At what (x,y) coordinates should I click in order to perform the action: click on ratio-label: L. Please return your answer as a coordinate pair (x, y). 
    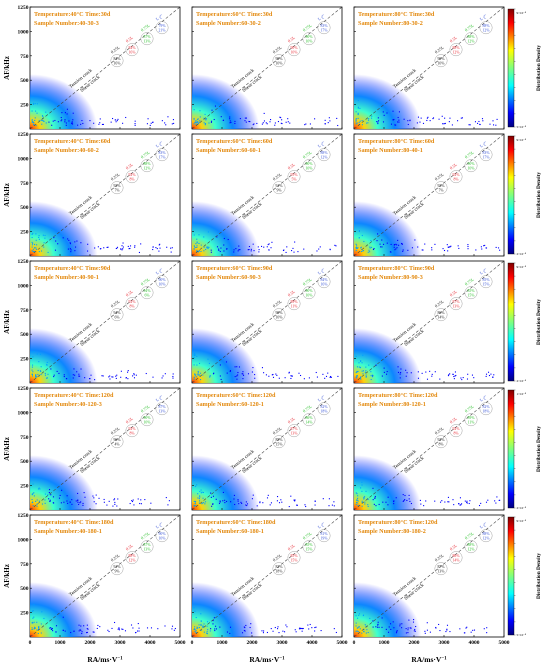
    Looking at the image, I should click on (481, 400).